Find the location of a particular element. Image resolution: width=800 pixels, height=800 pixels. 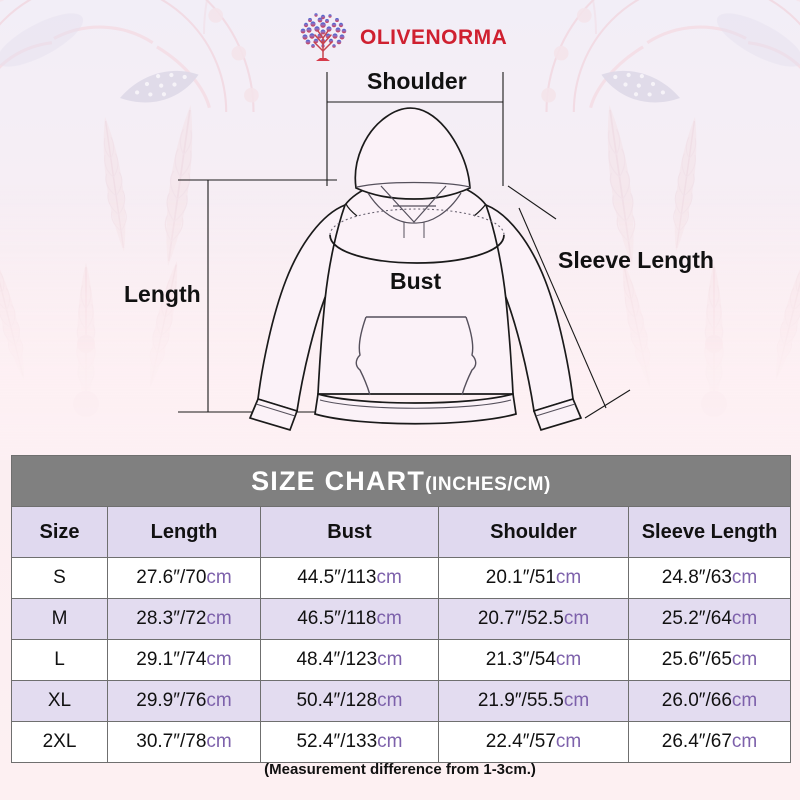

bust-measure-ellipse is located at coordinates (417, 236).